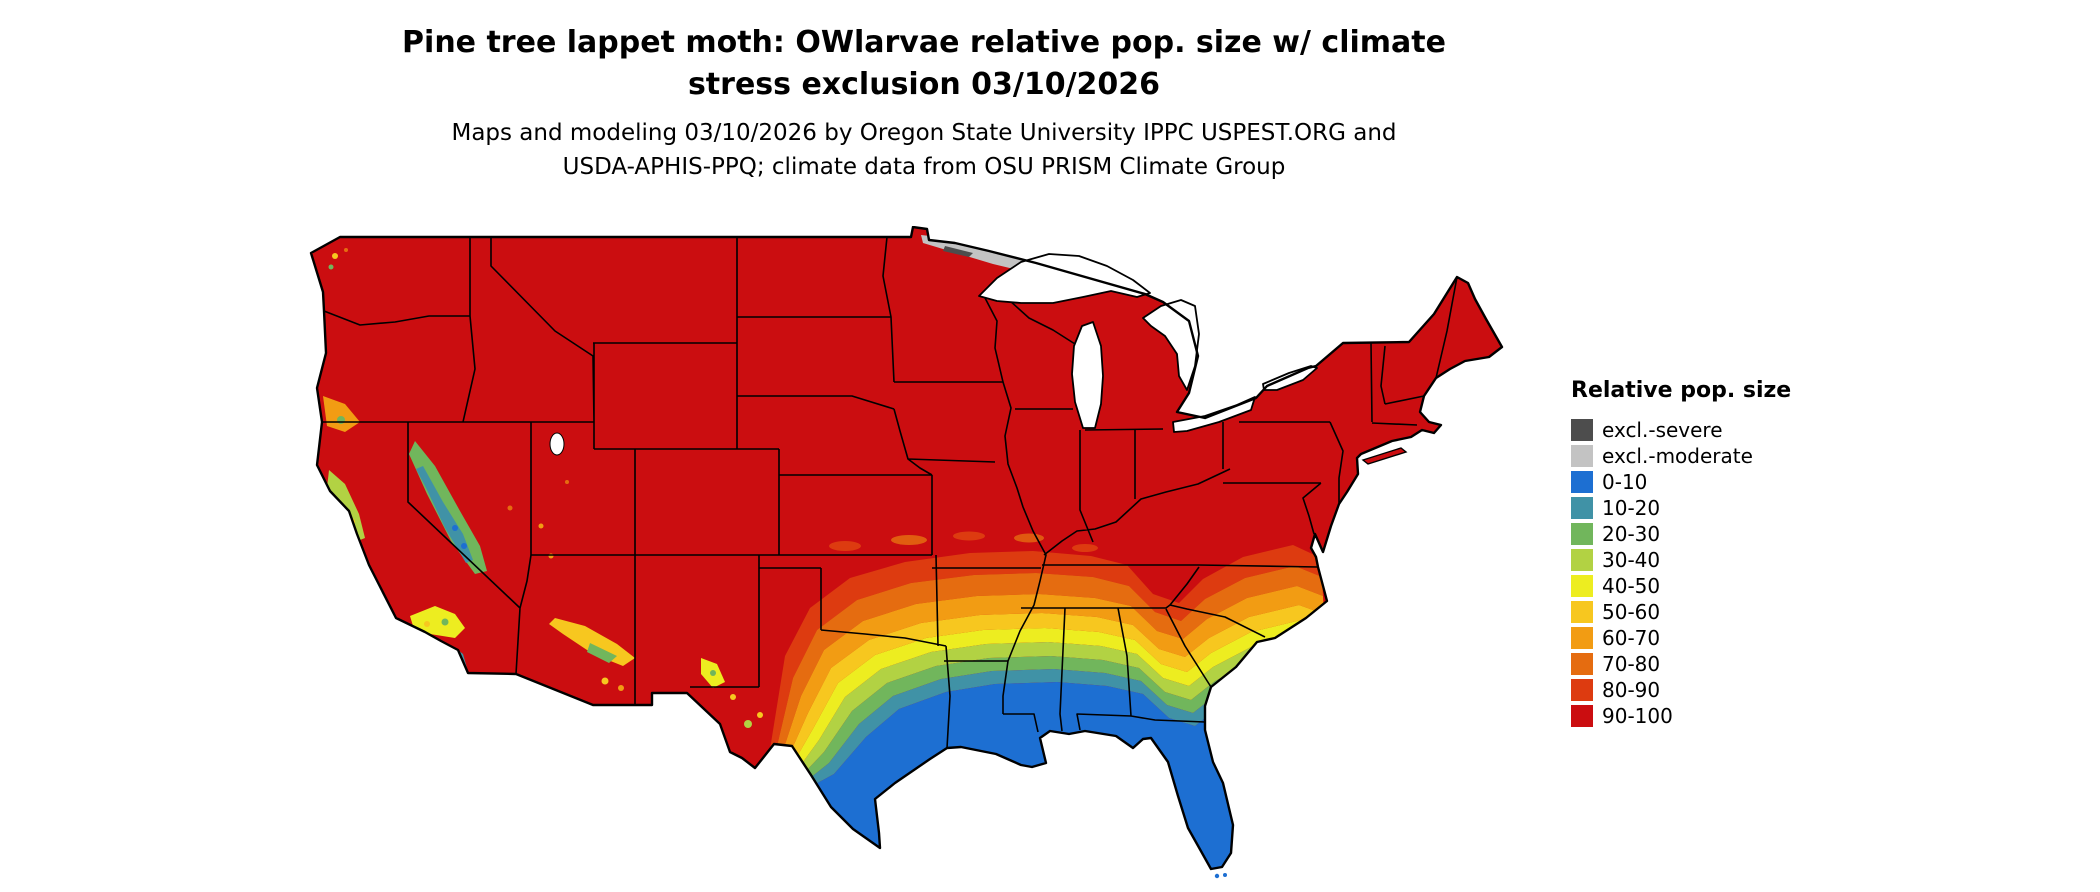 The height and width of the screenshot is (892, 2100). What do you see at coordinates (1681, 534) in the screenshot?
I see `legend-row-20-30: 20-30` at bounding box center [1681, 534].